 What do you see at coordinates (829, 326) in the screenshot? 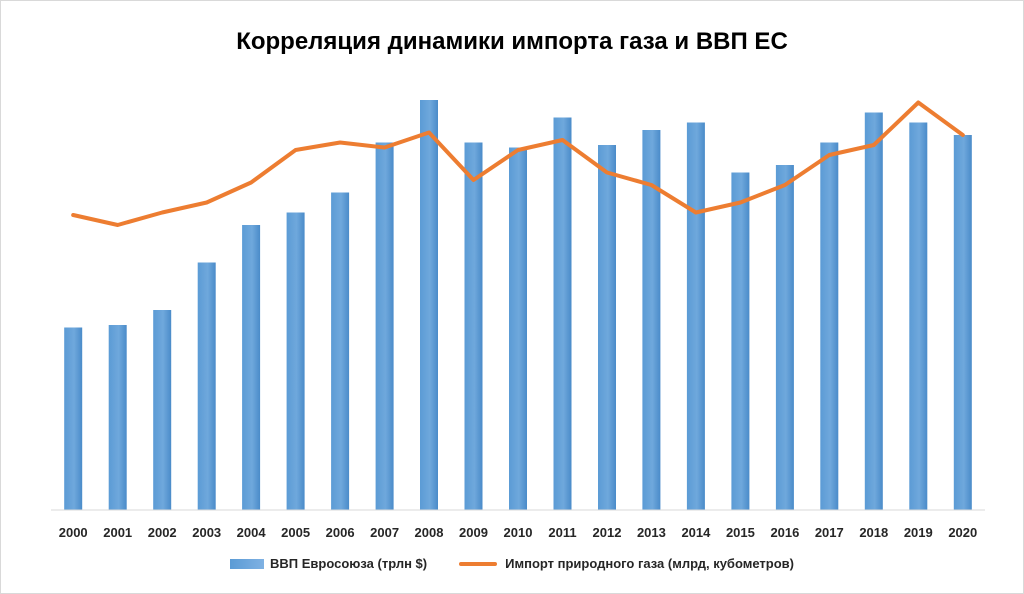
I see `bar-gdp-2017` at bounding box center [829, 326].